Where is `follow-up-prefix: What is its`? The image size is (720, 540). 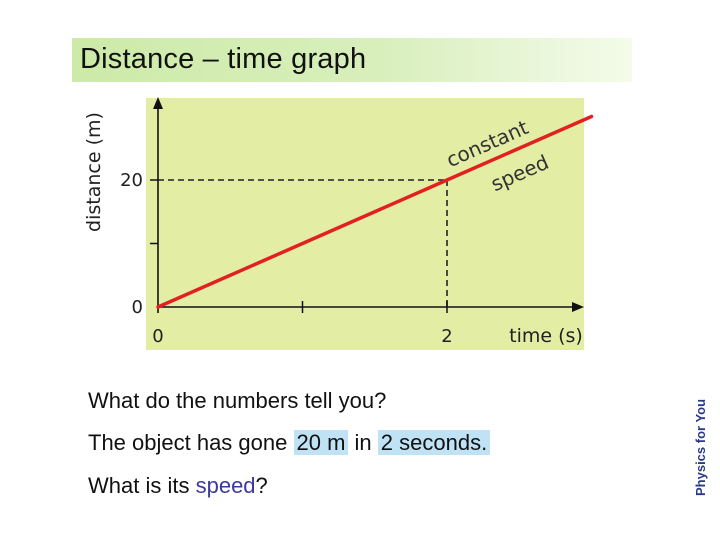
follow-up-prefix: What is its is located at coordinates (139, 485).